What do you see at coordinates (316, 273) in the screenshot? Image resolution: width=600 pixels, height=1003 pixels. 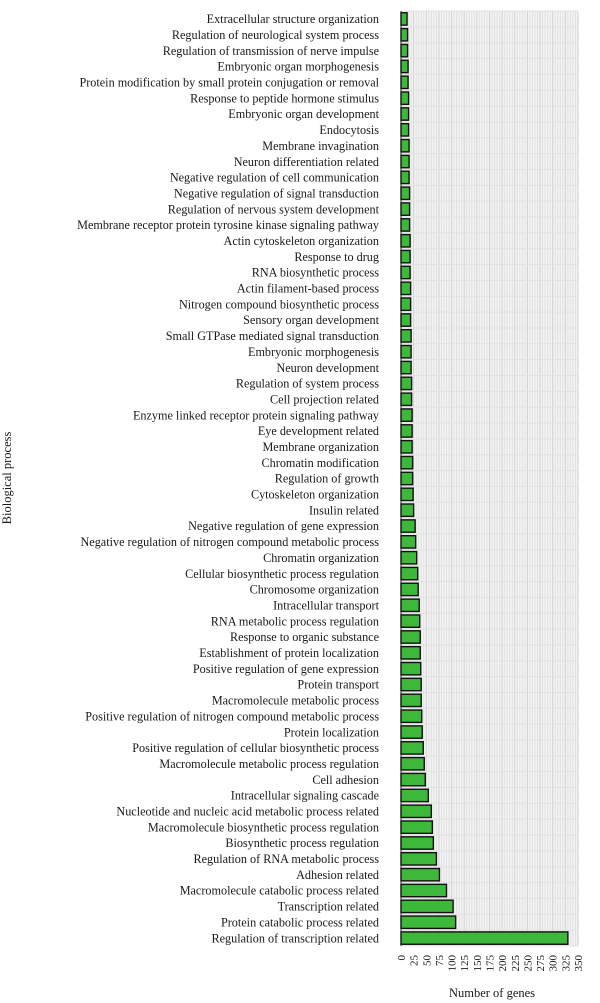 I see `category-label: RNA biosynthetic process` at bounding box center [316, 273].